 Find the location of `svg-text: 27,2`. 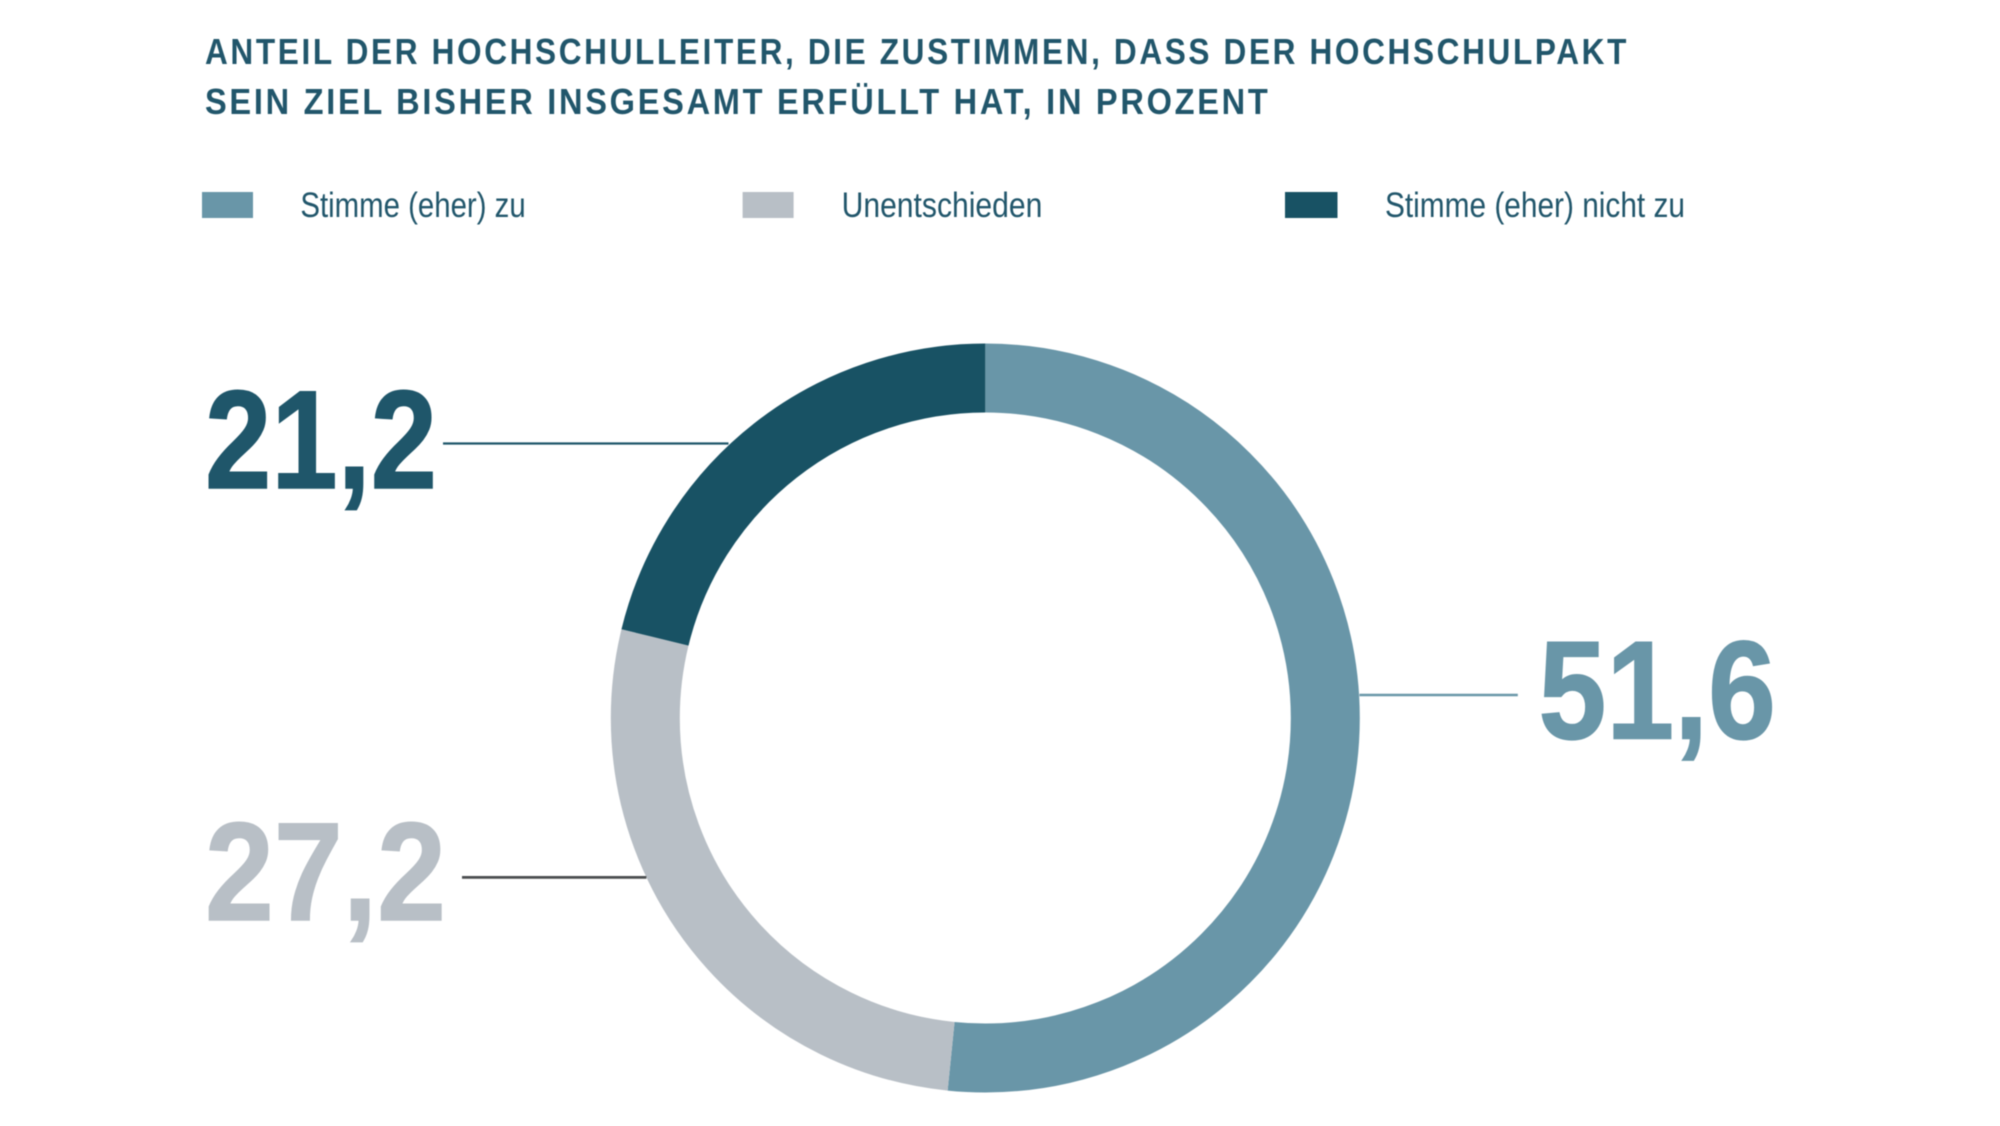

svg-text: 27,2 is located at coordinates (325, 871).